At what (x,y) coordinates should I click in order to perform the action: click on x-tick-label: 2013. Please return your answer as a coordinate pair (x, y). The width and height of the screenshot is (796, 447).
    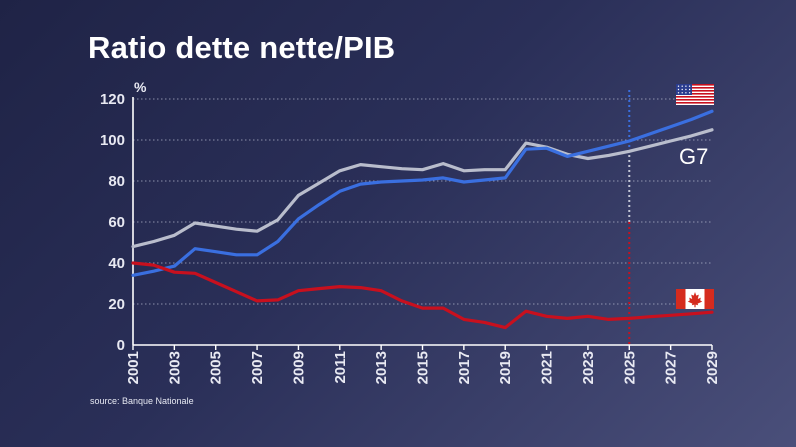
    Looking at the image, I should click on (381, 367).